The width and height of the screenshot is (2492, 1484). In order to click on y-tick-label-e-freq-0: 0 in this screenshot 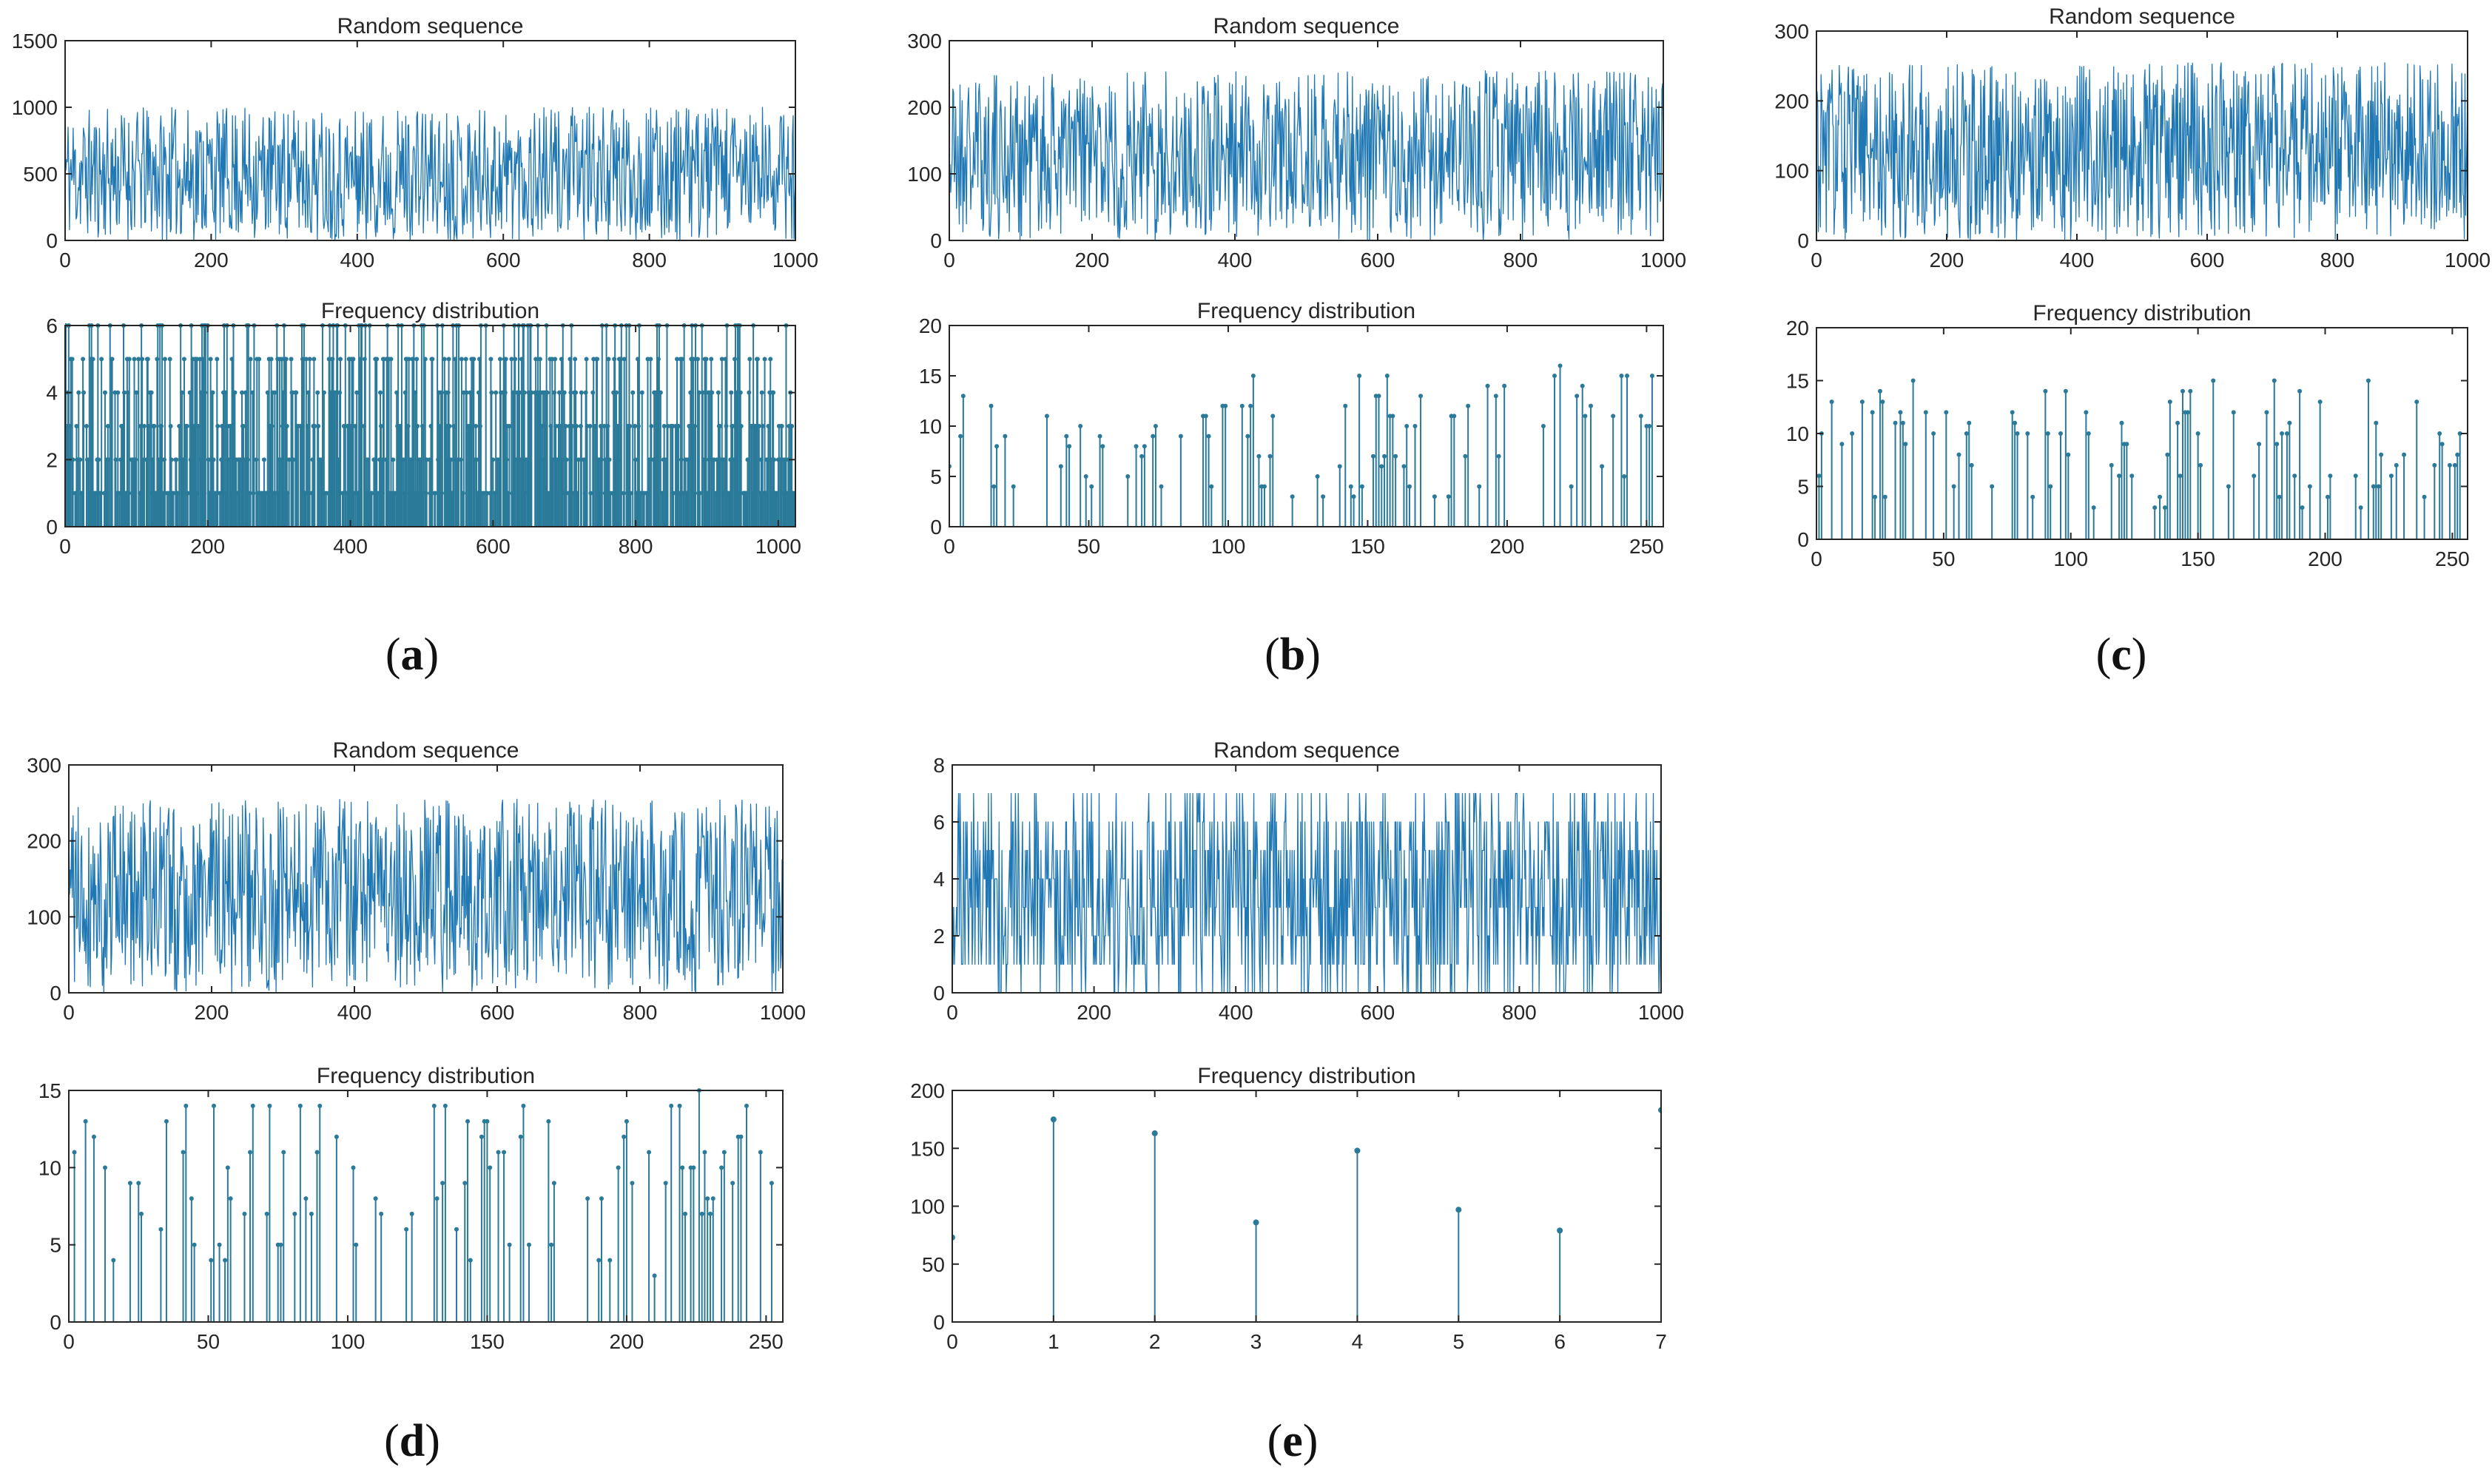, I will do `click(939, 1322)`.